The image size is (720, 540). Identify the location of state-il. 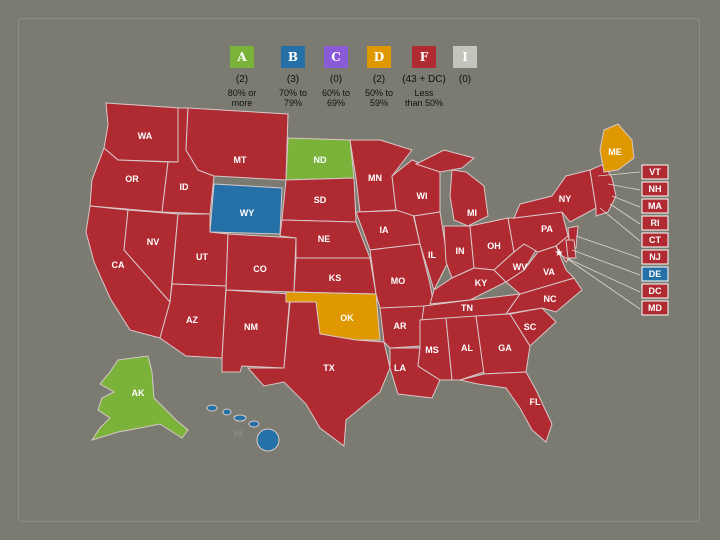
(431, 251).